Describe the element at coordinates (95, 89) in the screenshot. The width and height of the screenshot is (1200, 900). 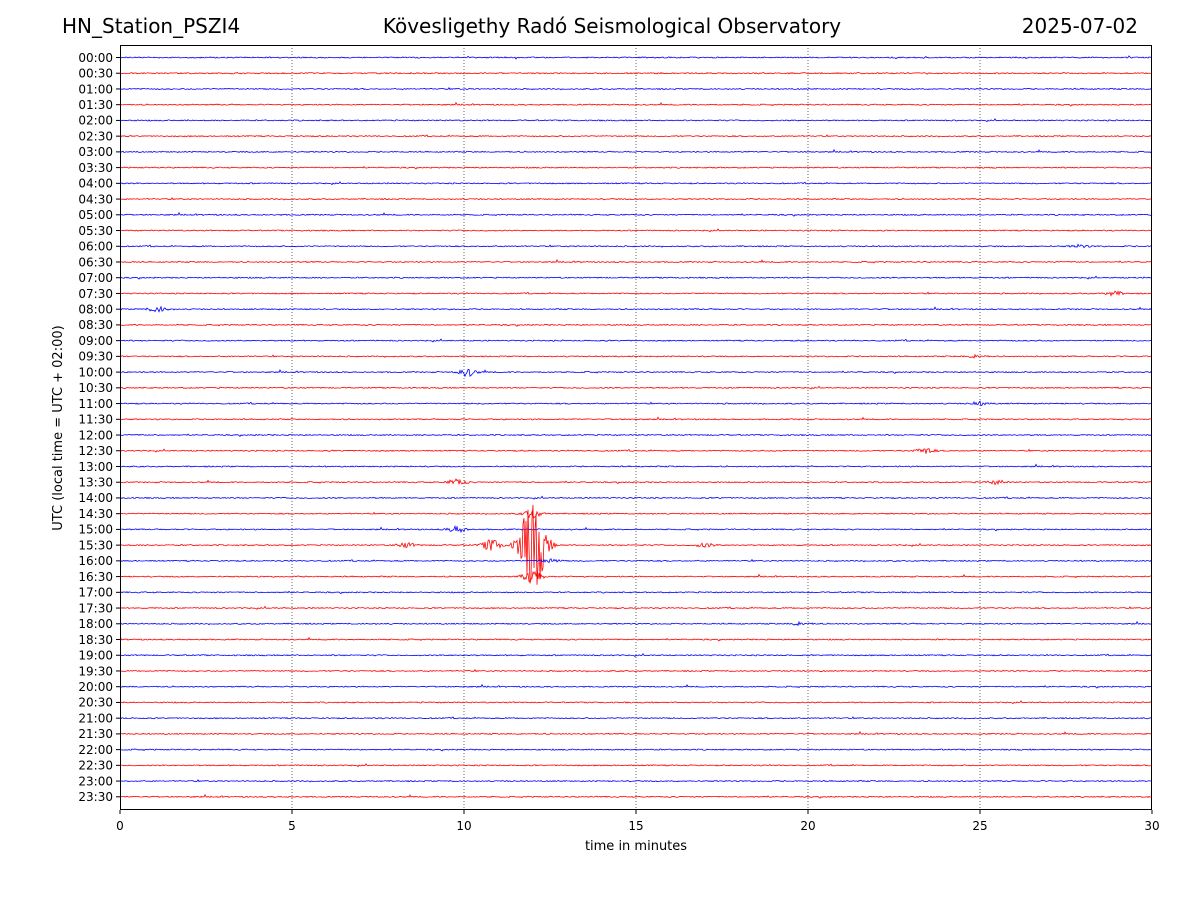
I see `y-tick-label: 01:00` at that location.